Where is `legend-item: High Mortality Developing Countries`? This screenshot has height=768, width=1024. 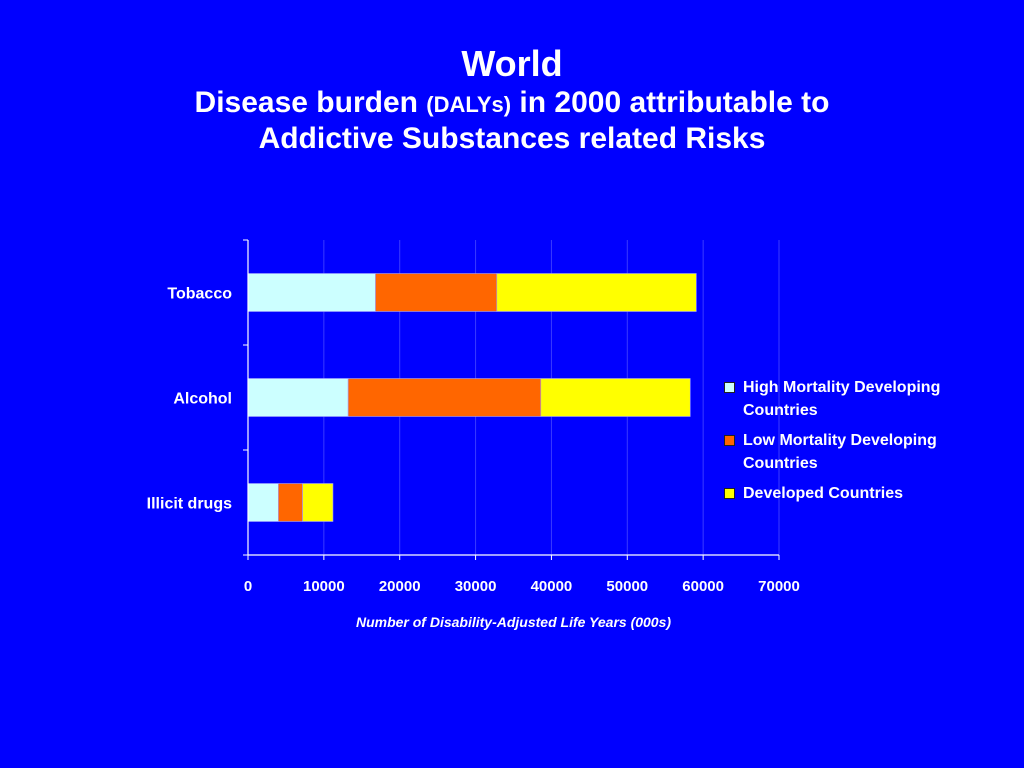
legend-item: High Mortality Developing Countries is located at coordinates (869, 399).